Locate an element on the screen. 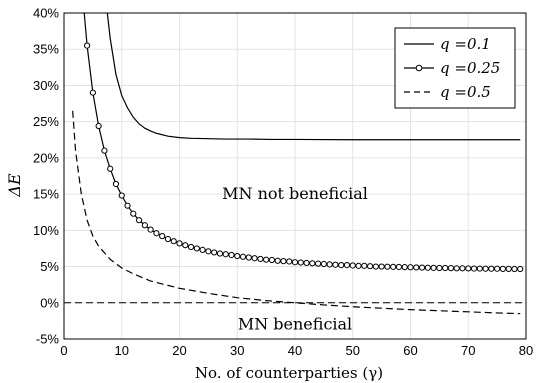 The width and height of the screenshot is (539, 383). legend-label-q05: q =0.5 is located at coordinates (465, 92).